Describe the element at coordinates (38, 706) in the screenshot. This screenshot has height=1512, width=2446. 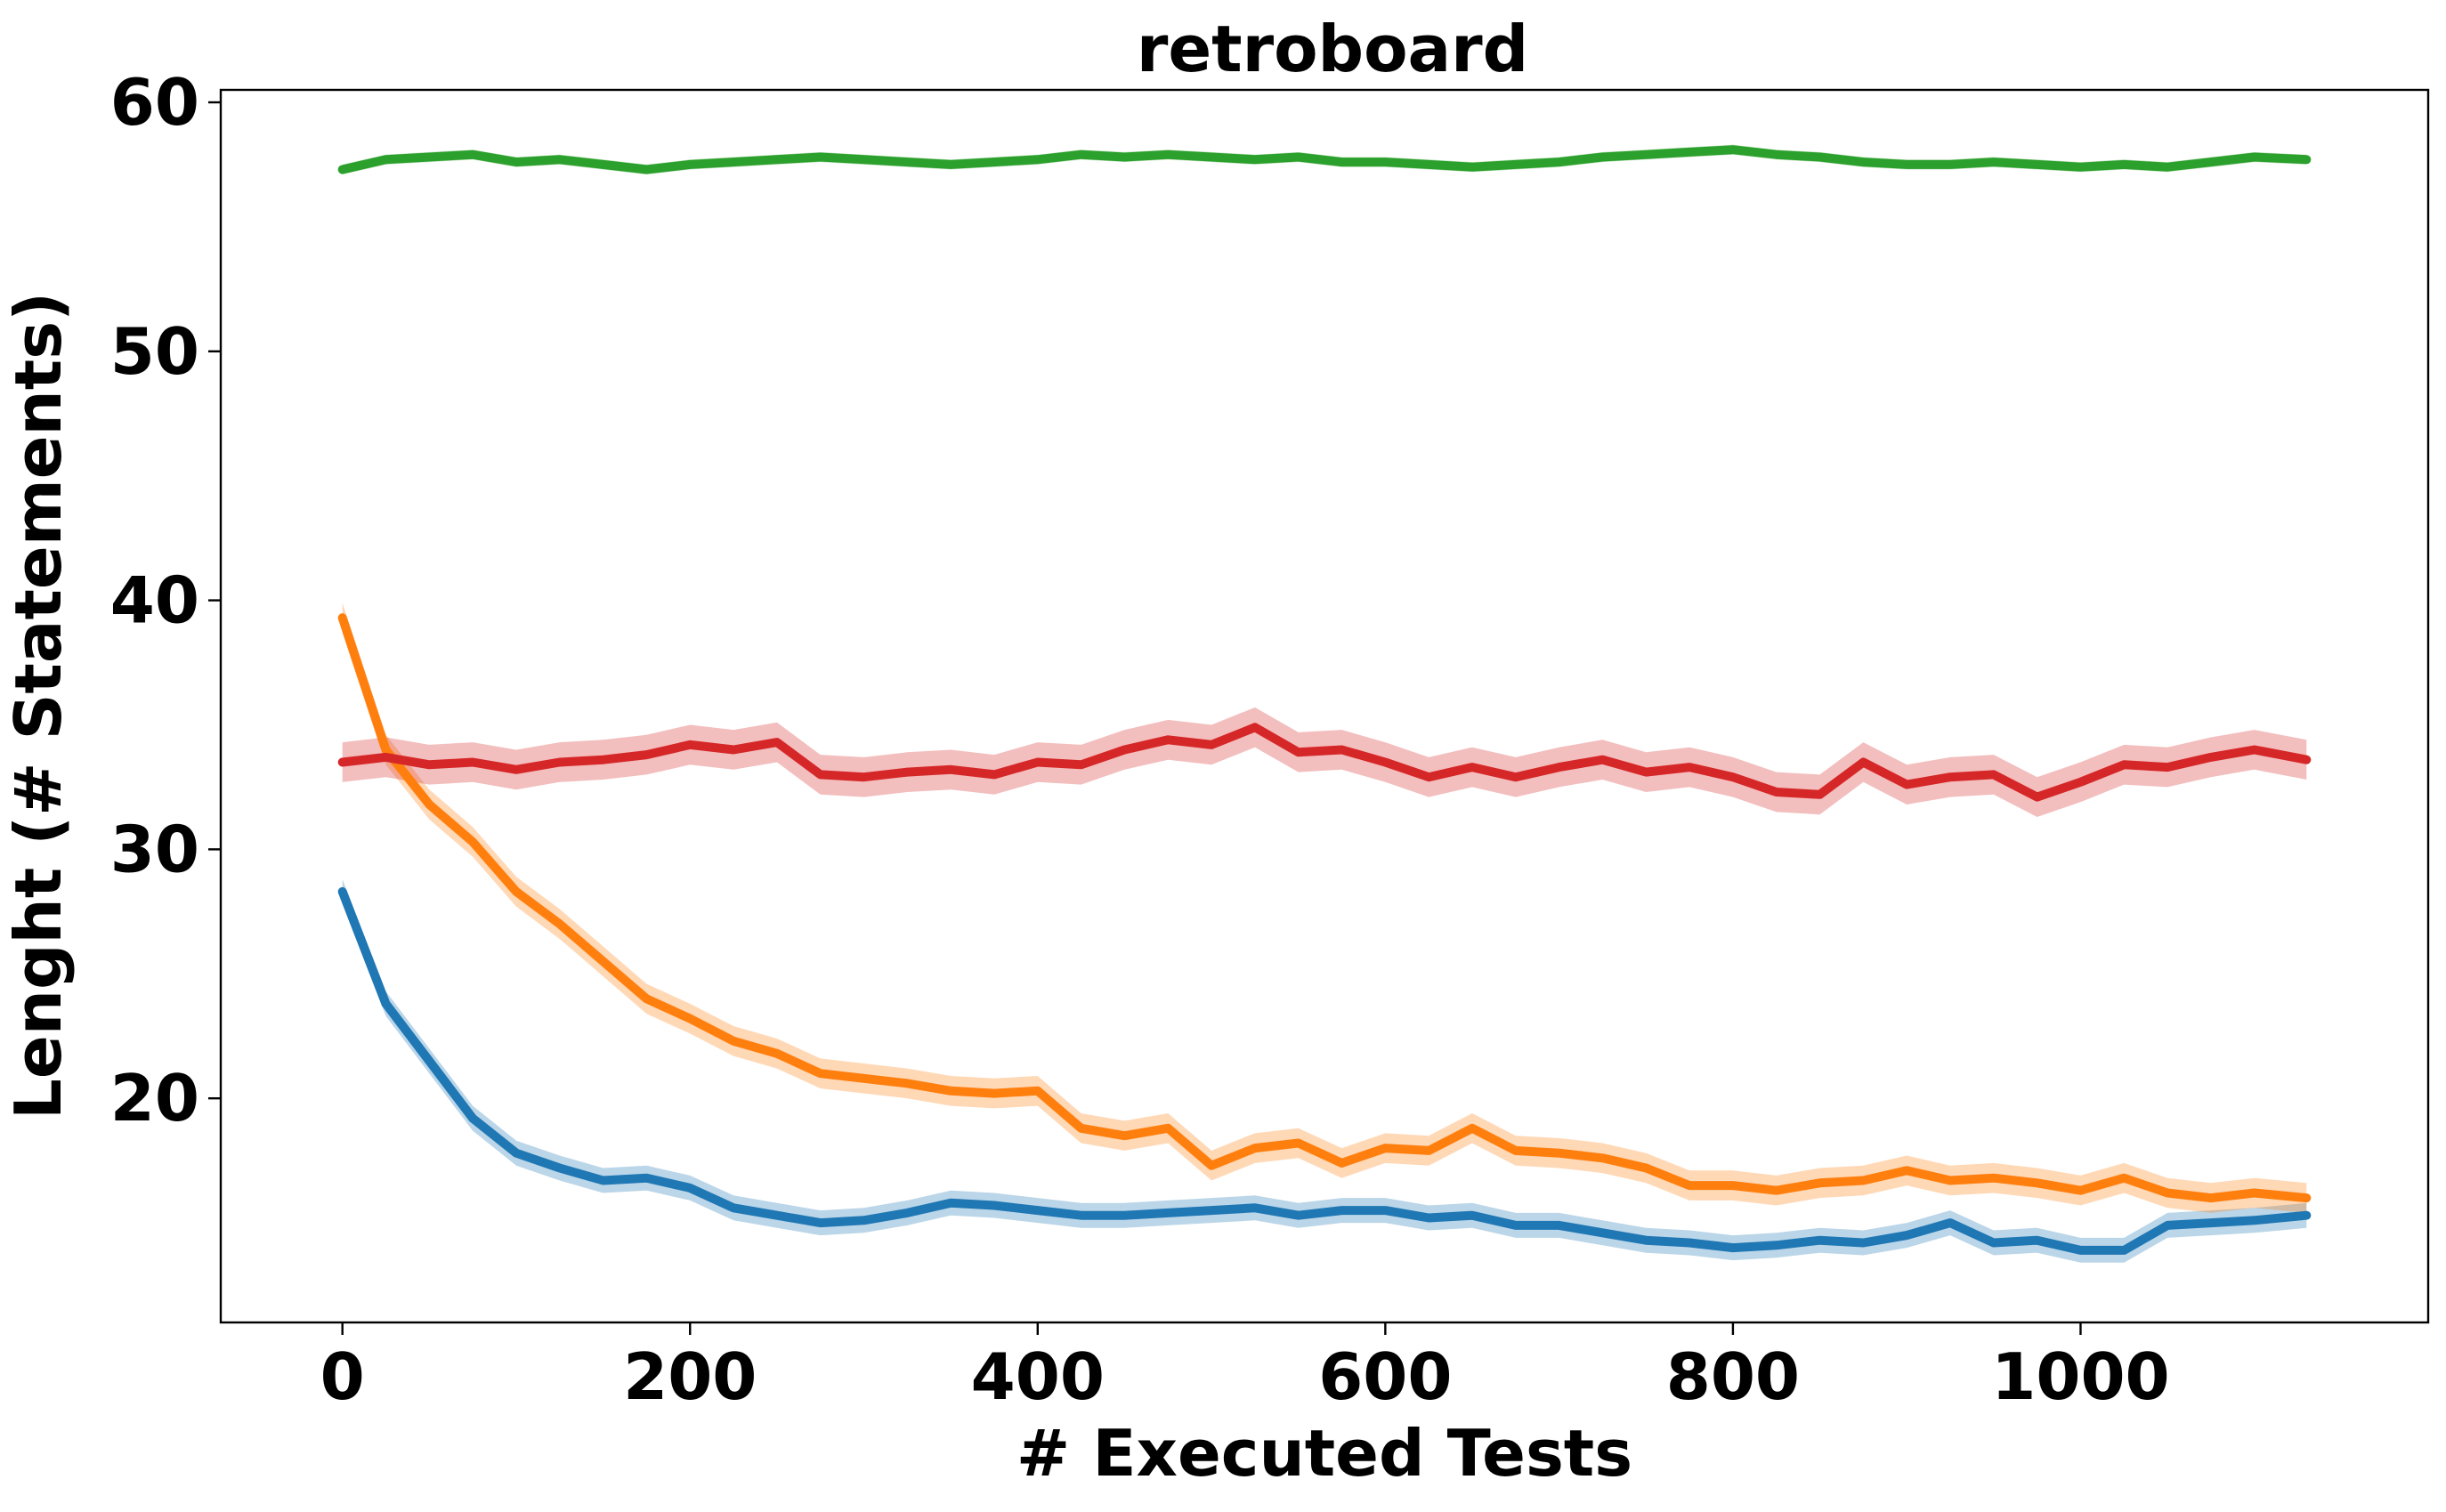
I see `y-axis-label: Lenght (# Statements)` at that location.